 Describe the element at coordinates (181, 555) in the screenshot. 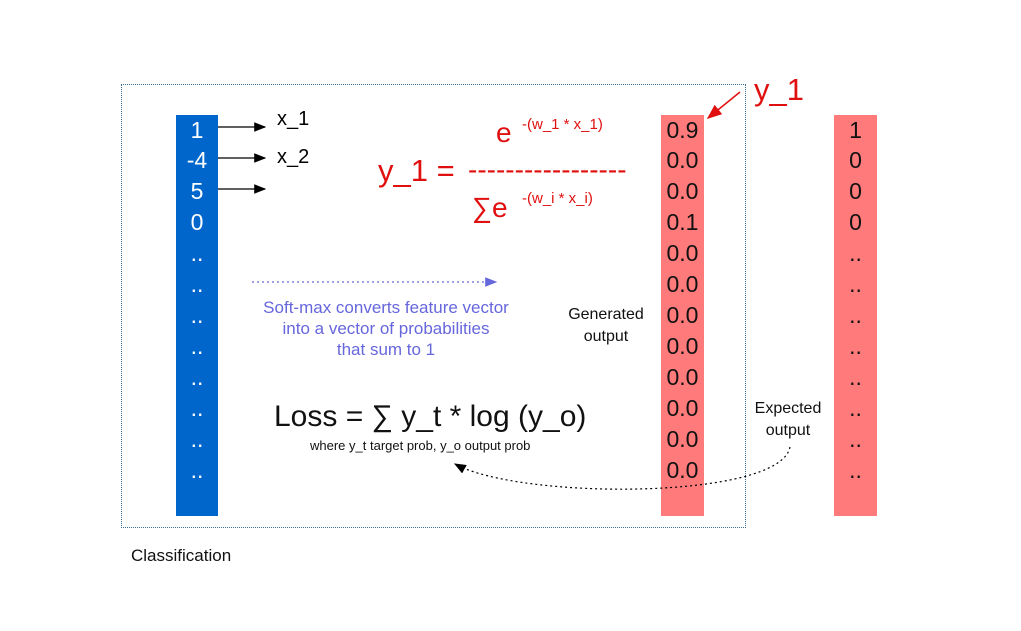

I see `frame-title: Classification` at that location.